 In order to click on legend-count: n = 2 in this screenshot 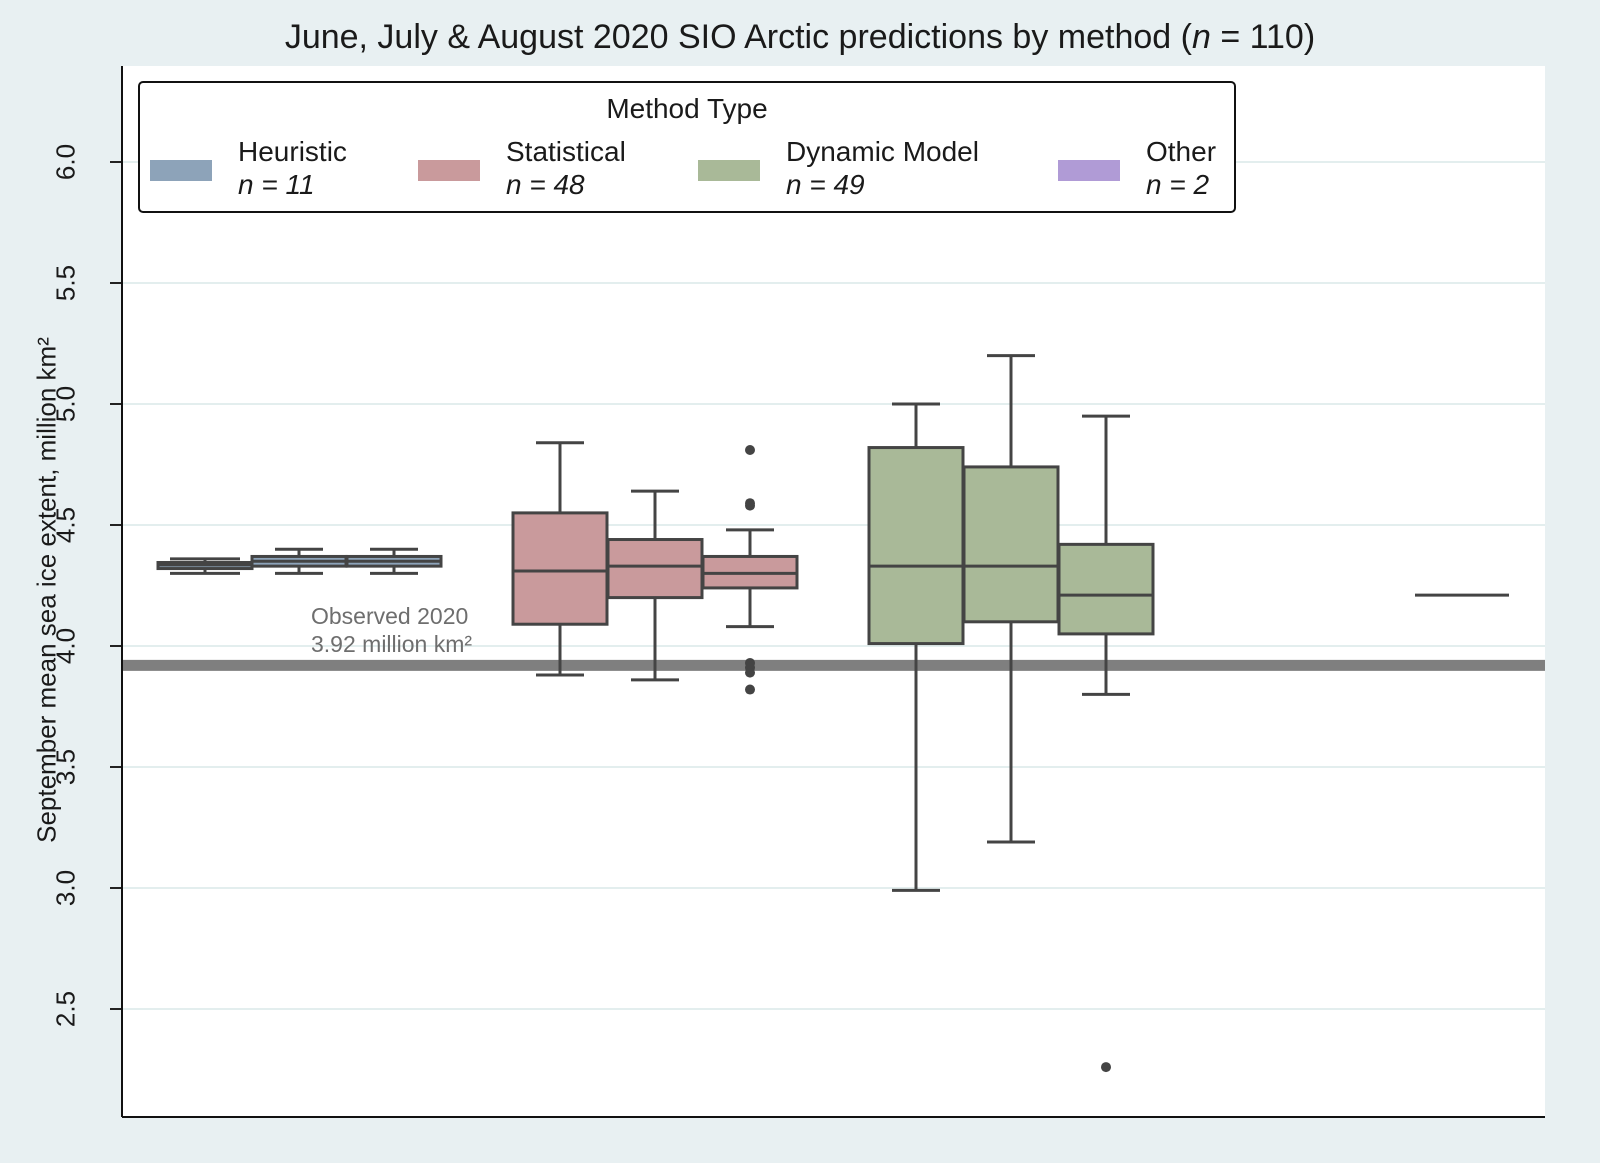, I will do `click(1178, 184)`.